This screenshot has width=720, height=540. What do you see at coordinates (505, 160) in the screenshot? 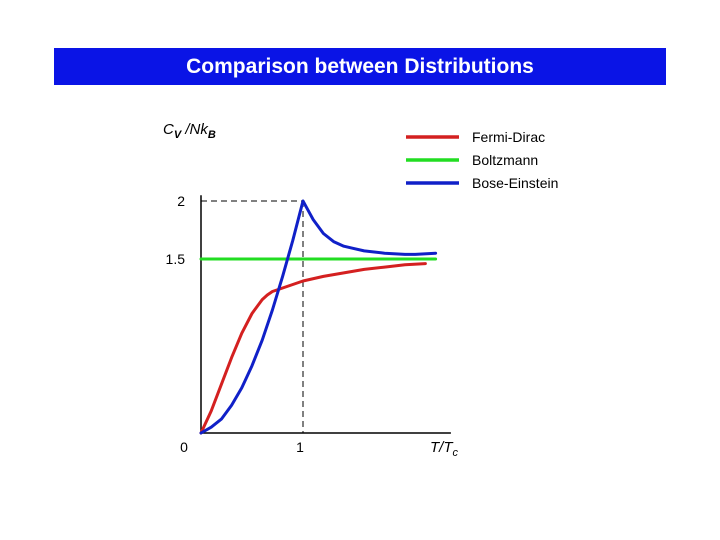
I see `legend-label: Boltzmann` at bounding box center [505, 160].